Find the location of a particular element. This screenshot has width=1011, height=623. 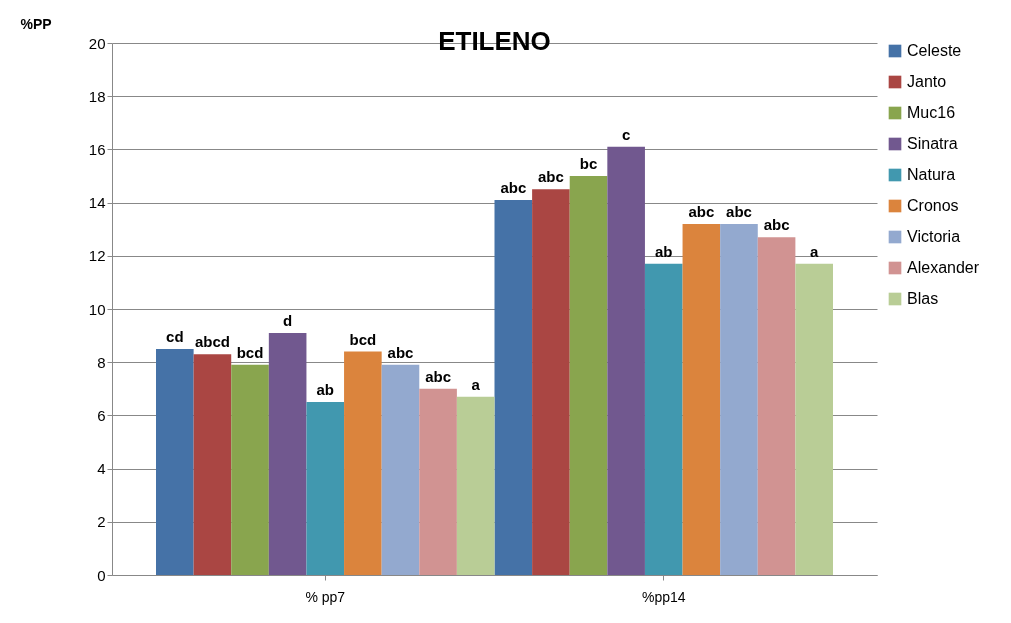

y-tick-label: 10 is located at coordinates (97, 309).